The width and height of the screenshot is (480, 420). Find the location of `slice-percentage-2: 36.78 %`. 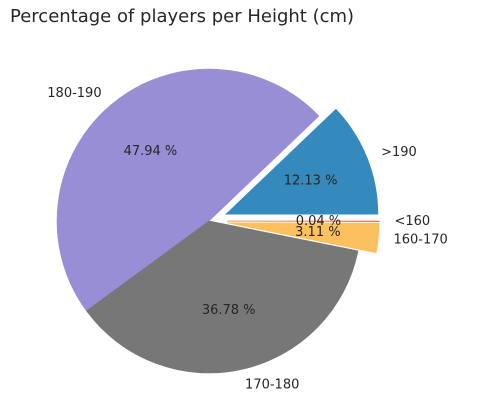

slice-percentage-2: 36.78 % is located at coordinates (229, 310).